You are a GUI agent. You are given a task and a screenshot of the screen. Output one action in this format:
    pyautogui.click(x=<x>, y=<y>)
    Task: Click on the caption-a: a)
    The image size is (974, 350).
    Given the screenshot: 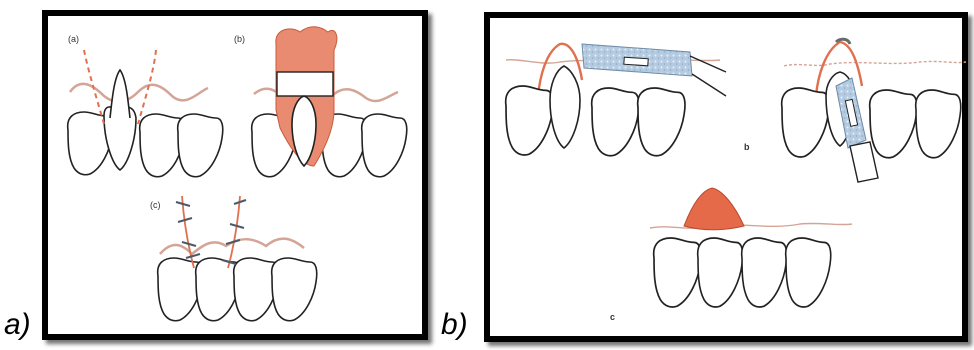 What is the action you would take?
    pyautogui.click(x=17, y=324)
    